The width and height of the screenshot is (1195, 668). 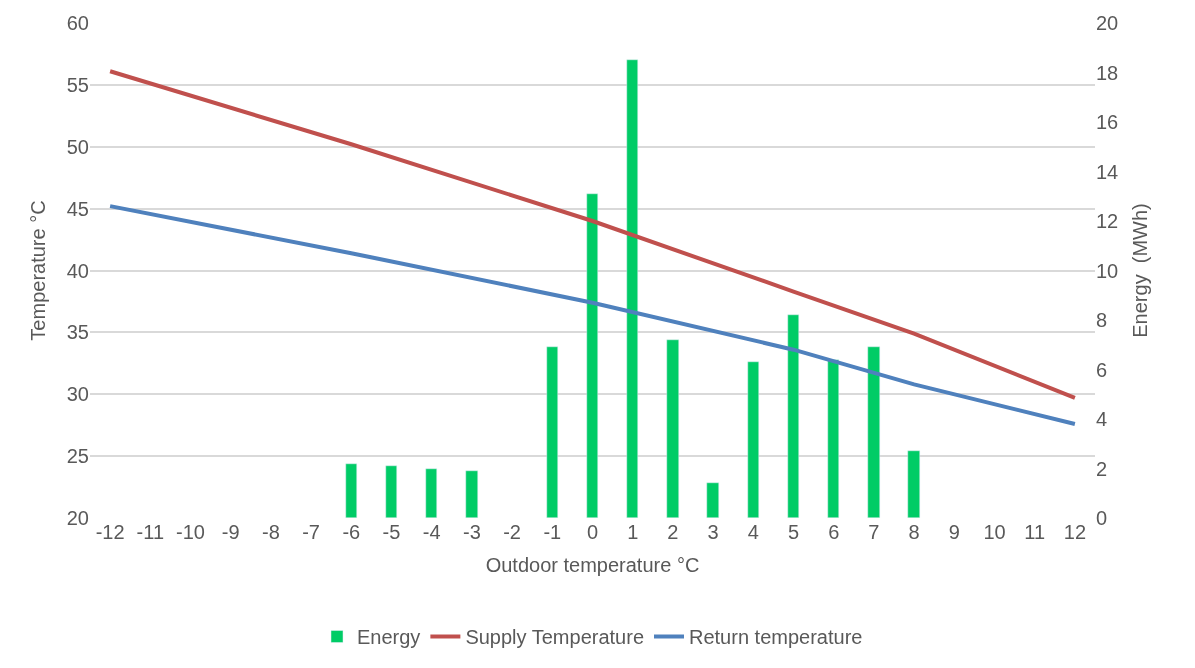 What do you see at coordinates (38, 270) in the screenshot?
I see `y-axis-title: Temperature °C` at bounding box center [38, 270].